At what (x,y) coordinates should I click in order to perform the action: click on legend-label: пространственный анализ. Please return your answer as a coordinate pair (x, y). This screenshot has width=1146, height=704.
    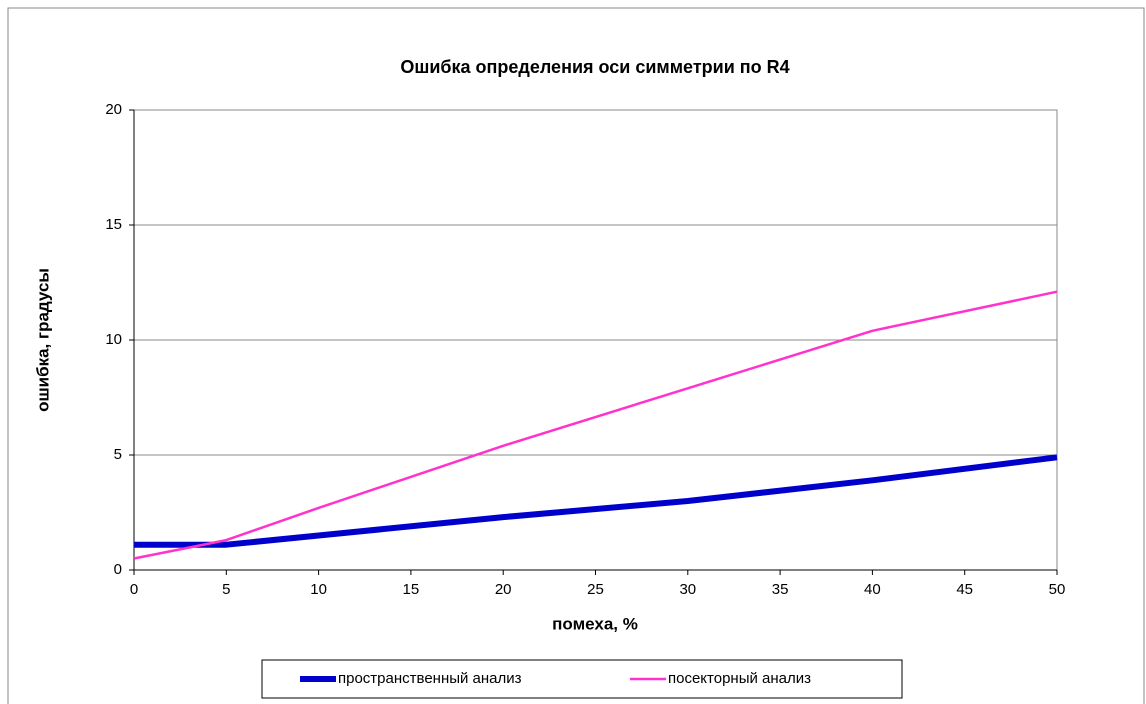
    Looking at the image, I should click on (430, 678).